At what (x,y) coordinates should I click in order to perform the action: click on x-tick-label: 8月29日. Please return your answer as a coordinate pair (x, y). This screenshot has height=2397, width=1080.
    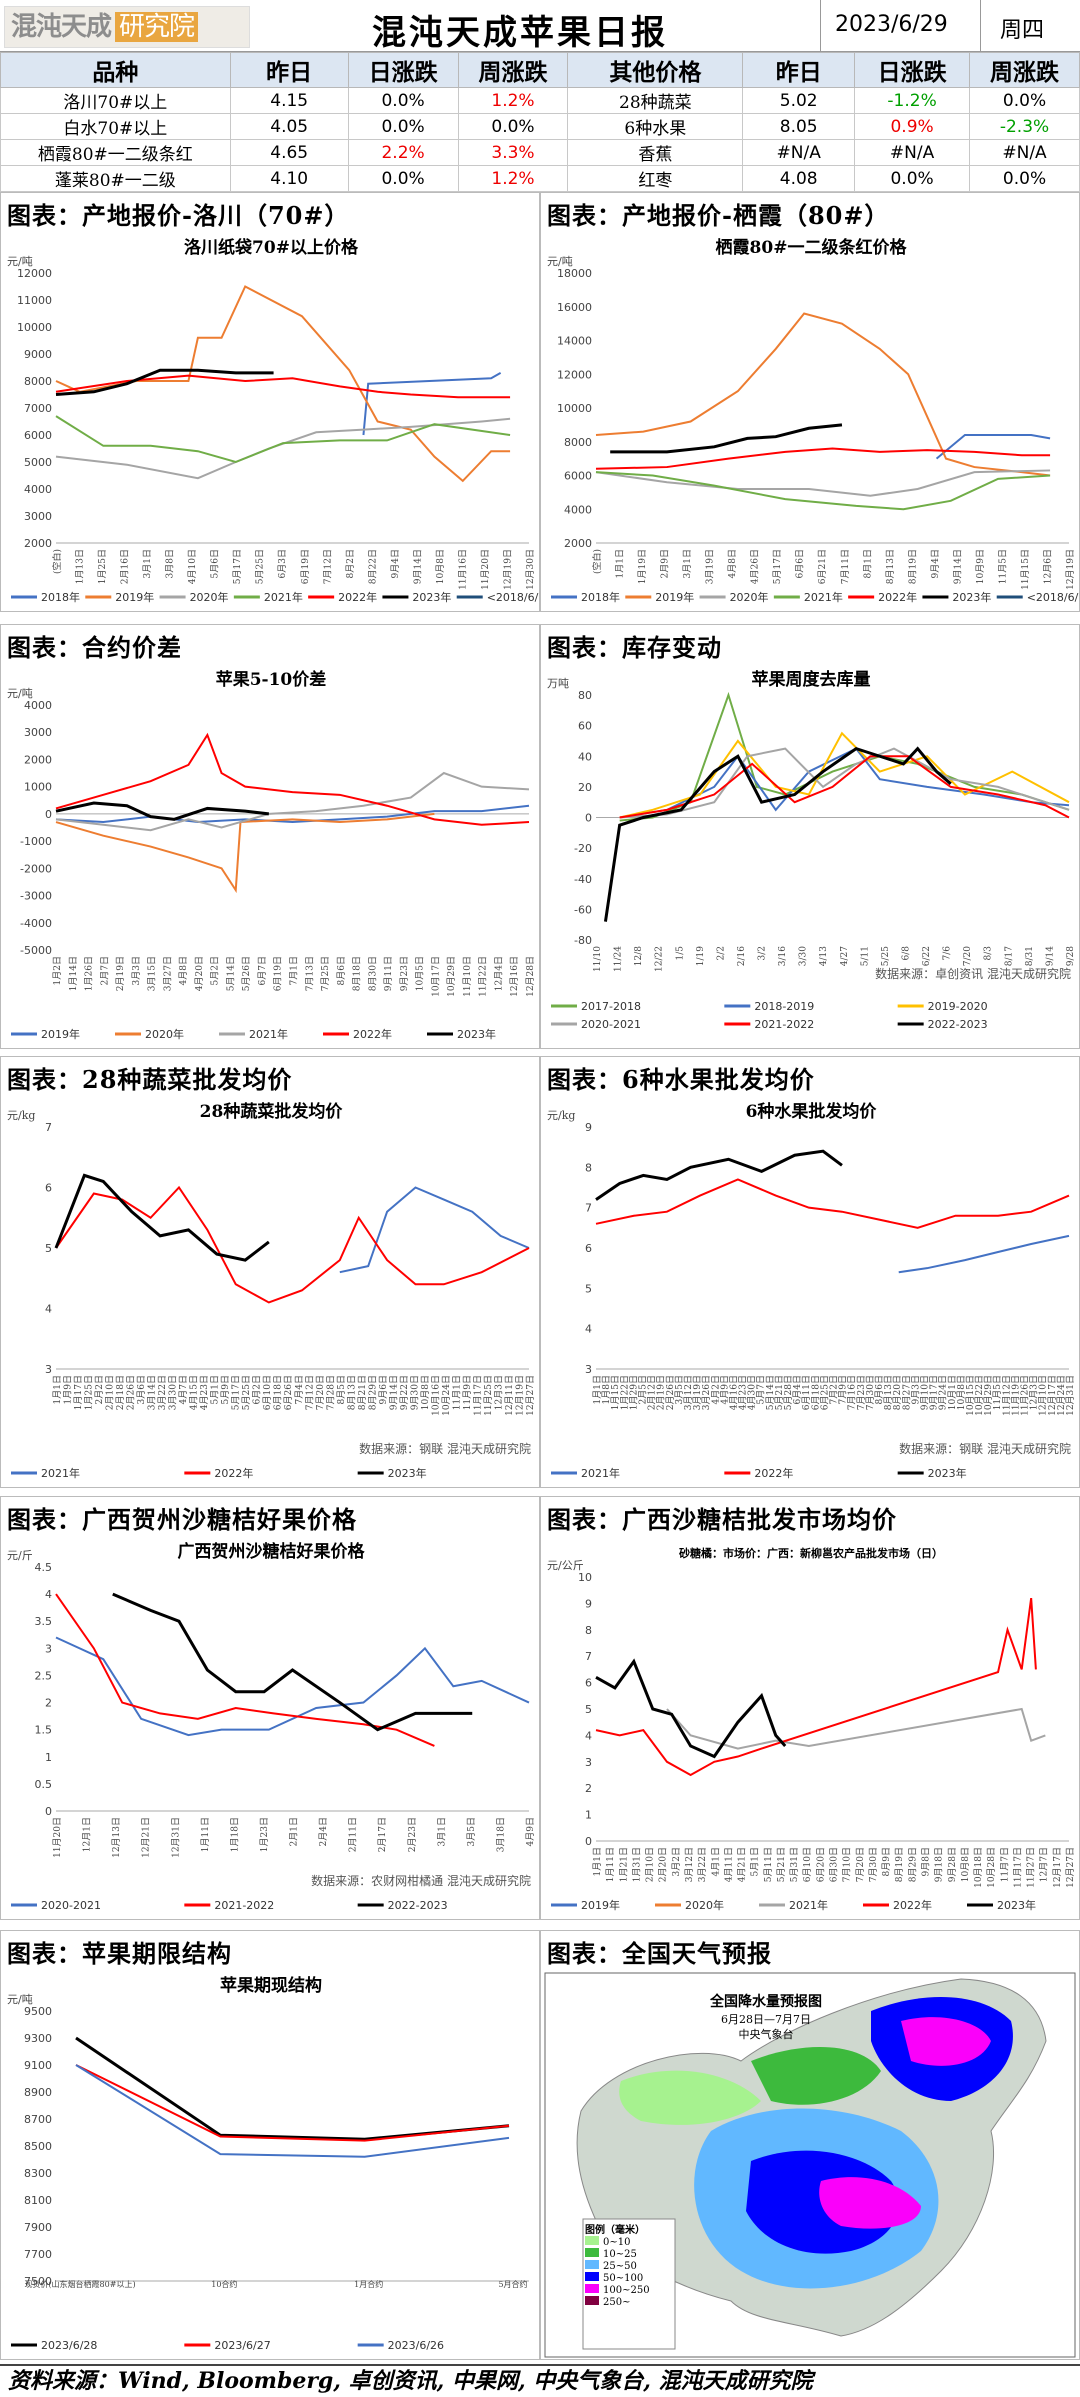
    Looking at the image, I should click on (912, 1864).